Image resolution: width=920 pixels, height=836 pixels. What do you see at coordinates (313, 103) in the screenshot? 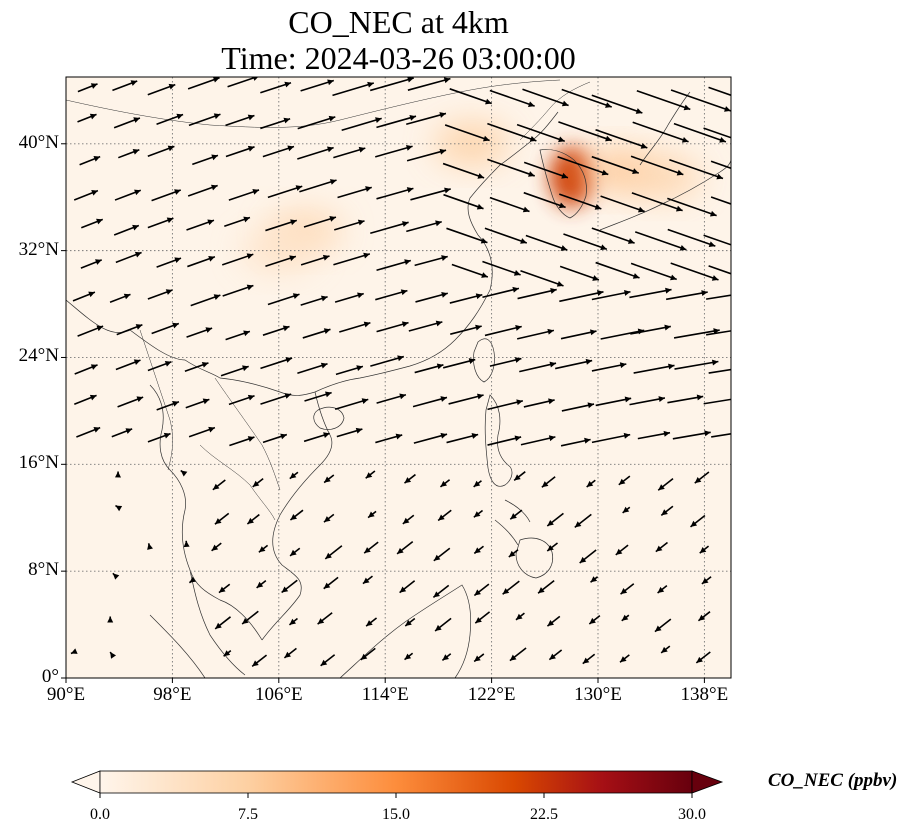
I see `border-china-north` at bounding box center [313, 103].